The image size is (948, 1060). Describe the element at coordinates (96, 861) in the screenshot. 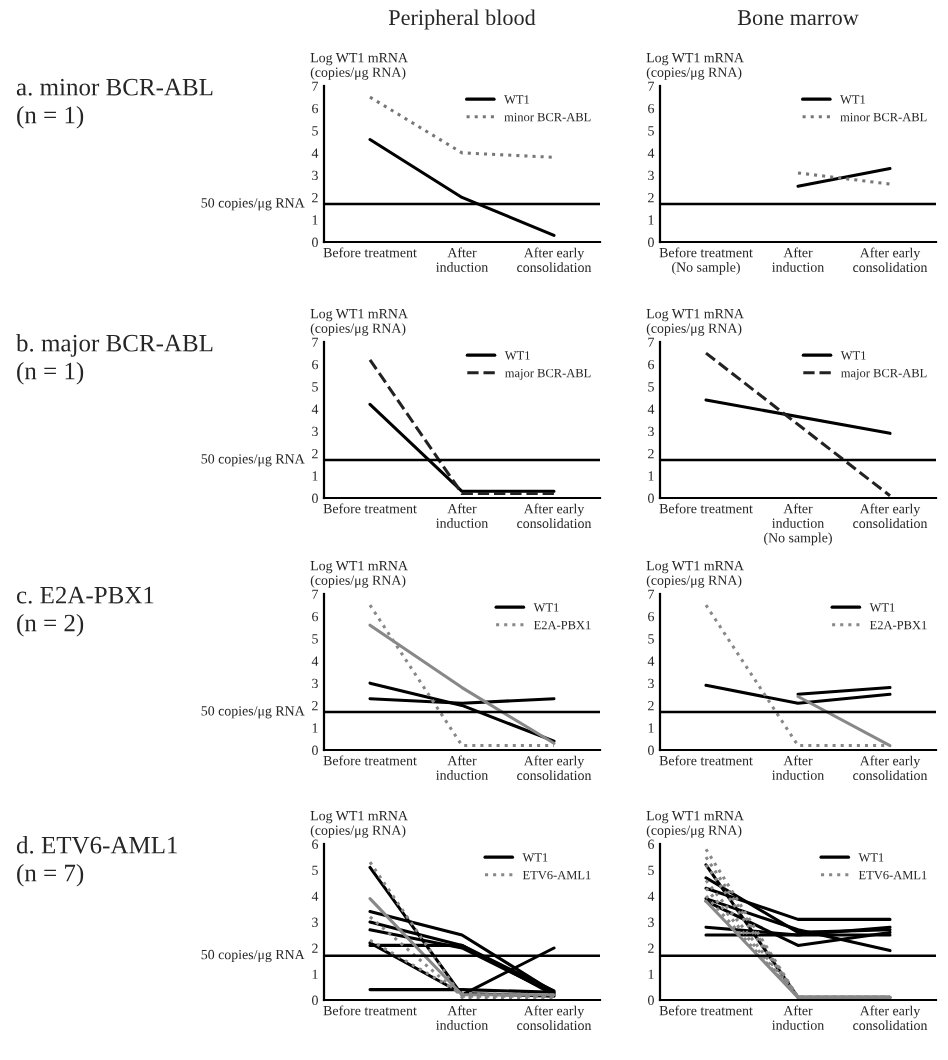

I see `text: d. ETV6-AML1 (n = 7)` at that location.